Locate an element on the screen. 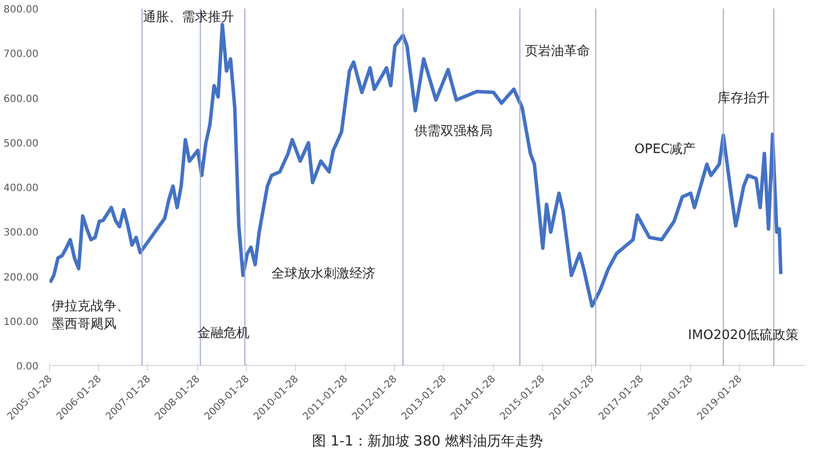  y-tick-label: 300.00 is located at coordinates (21, 233).